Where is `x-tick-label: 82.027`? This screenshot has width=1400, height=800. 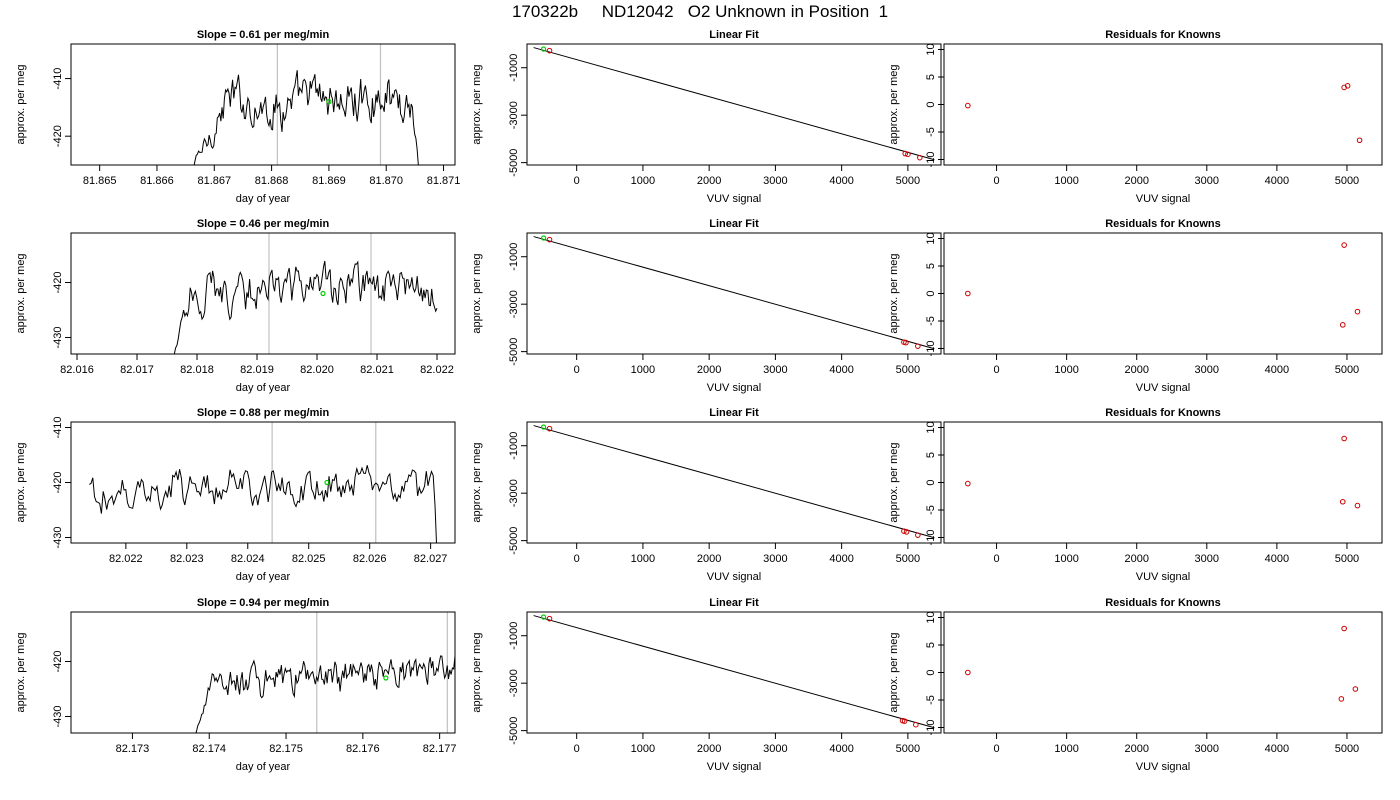 x-tick-label: 82.027 is located at coordinates (431, 559).